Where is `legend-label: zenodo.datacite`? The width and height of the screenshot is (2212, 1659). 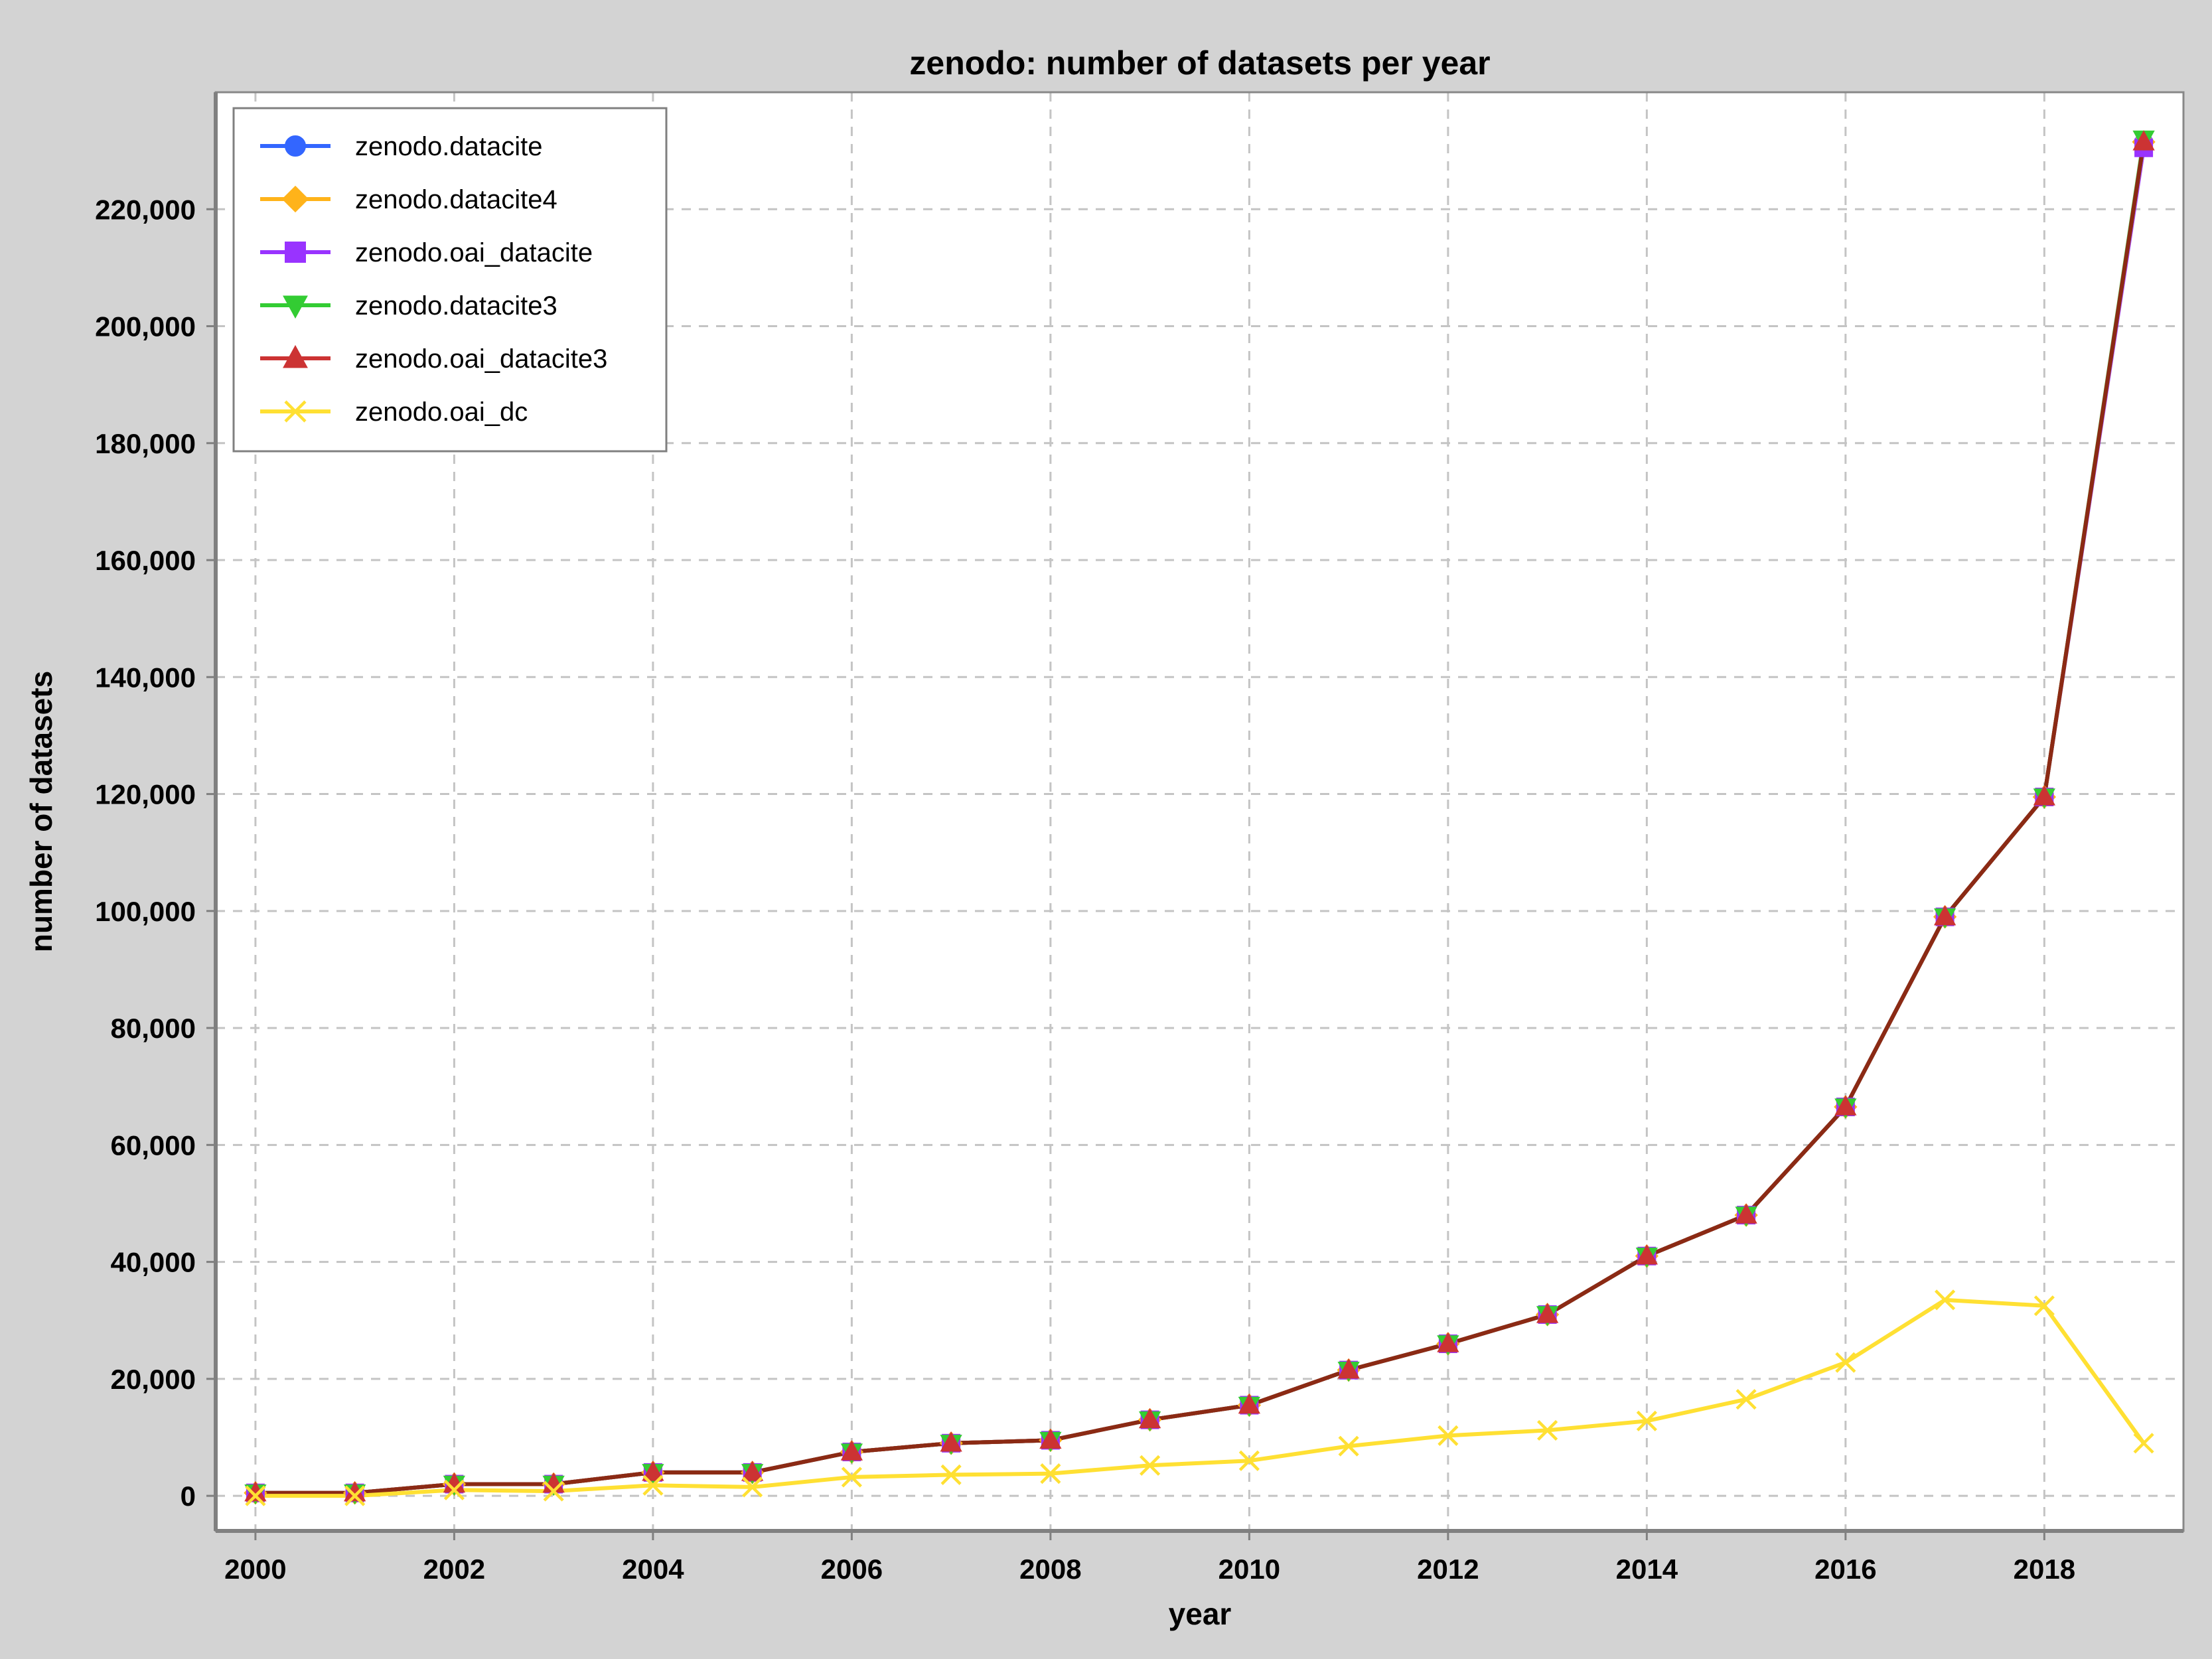 legend-label: zenodo.datacite is located at coordinates (449, 146).